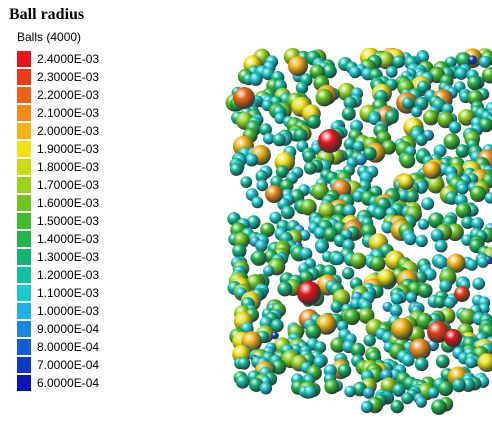  I want to click on legend-item: 1.4000E-03, so click(87, 239).